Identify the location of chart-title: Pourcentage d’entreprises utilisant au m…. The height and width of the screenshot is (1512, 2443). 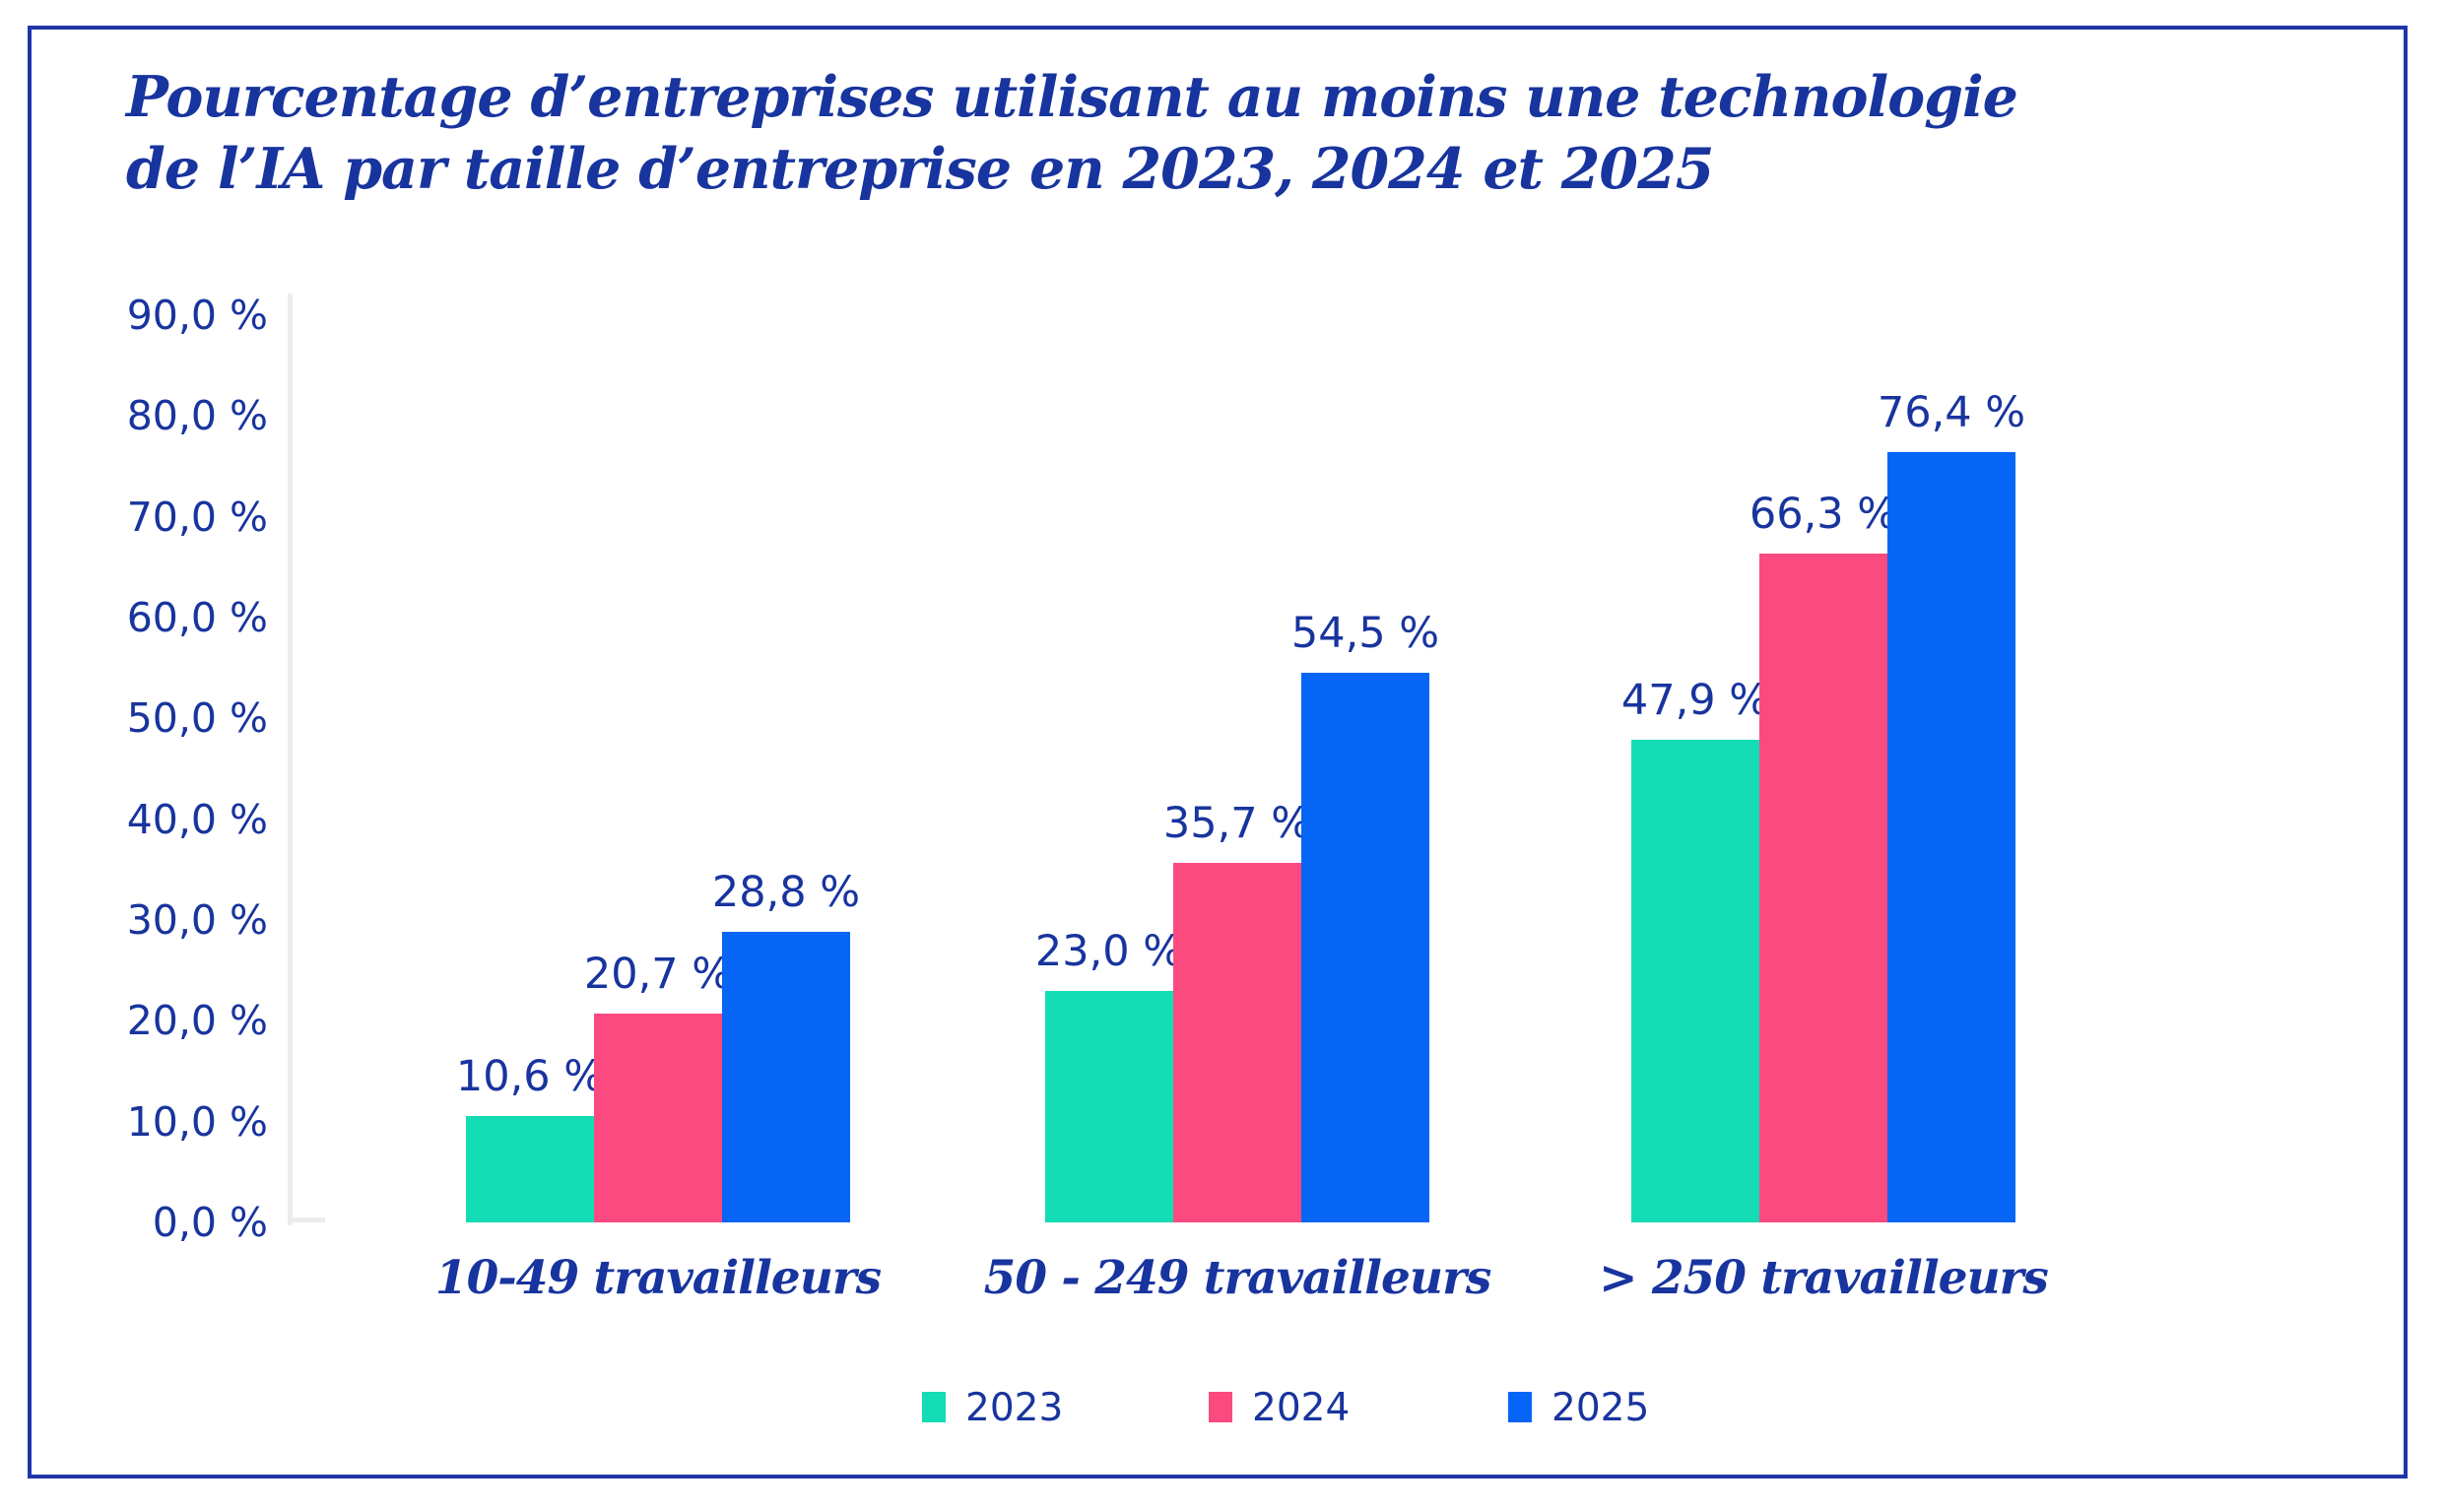
(1249, 133).